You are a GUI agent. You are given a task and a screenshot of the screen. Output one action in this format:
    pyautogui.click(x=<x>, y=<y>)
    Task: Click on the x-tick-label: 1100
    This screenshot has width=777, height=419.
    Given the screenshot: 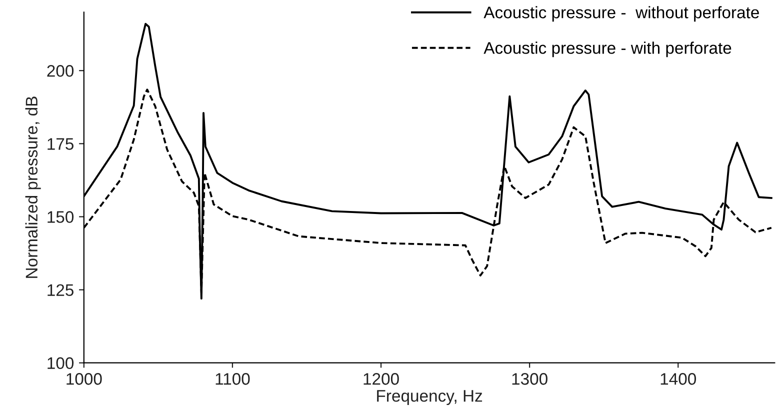 What is the action you would take?
    pyautogui.click(x=233, y=379)
    